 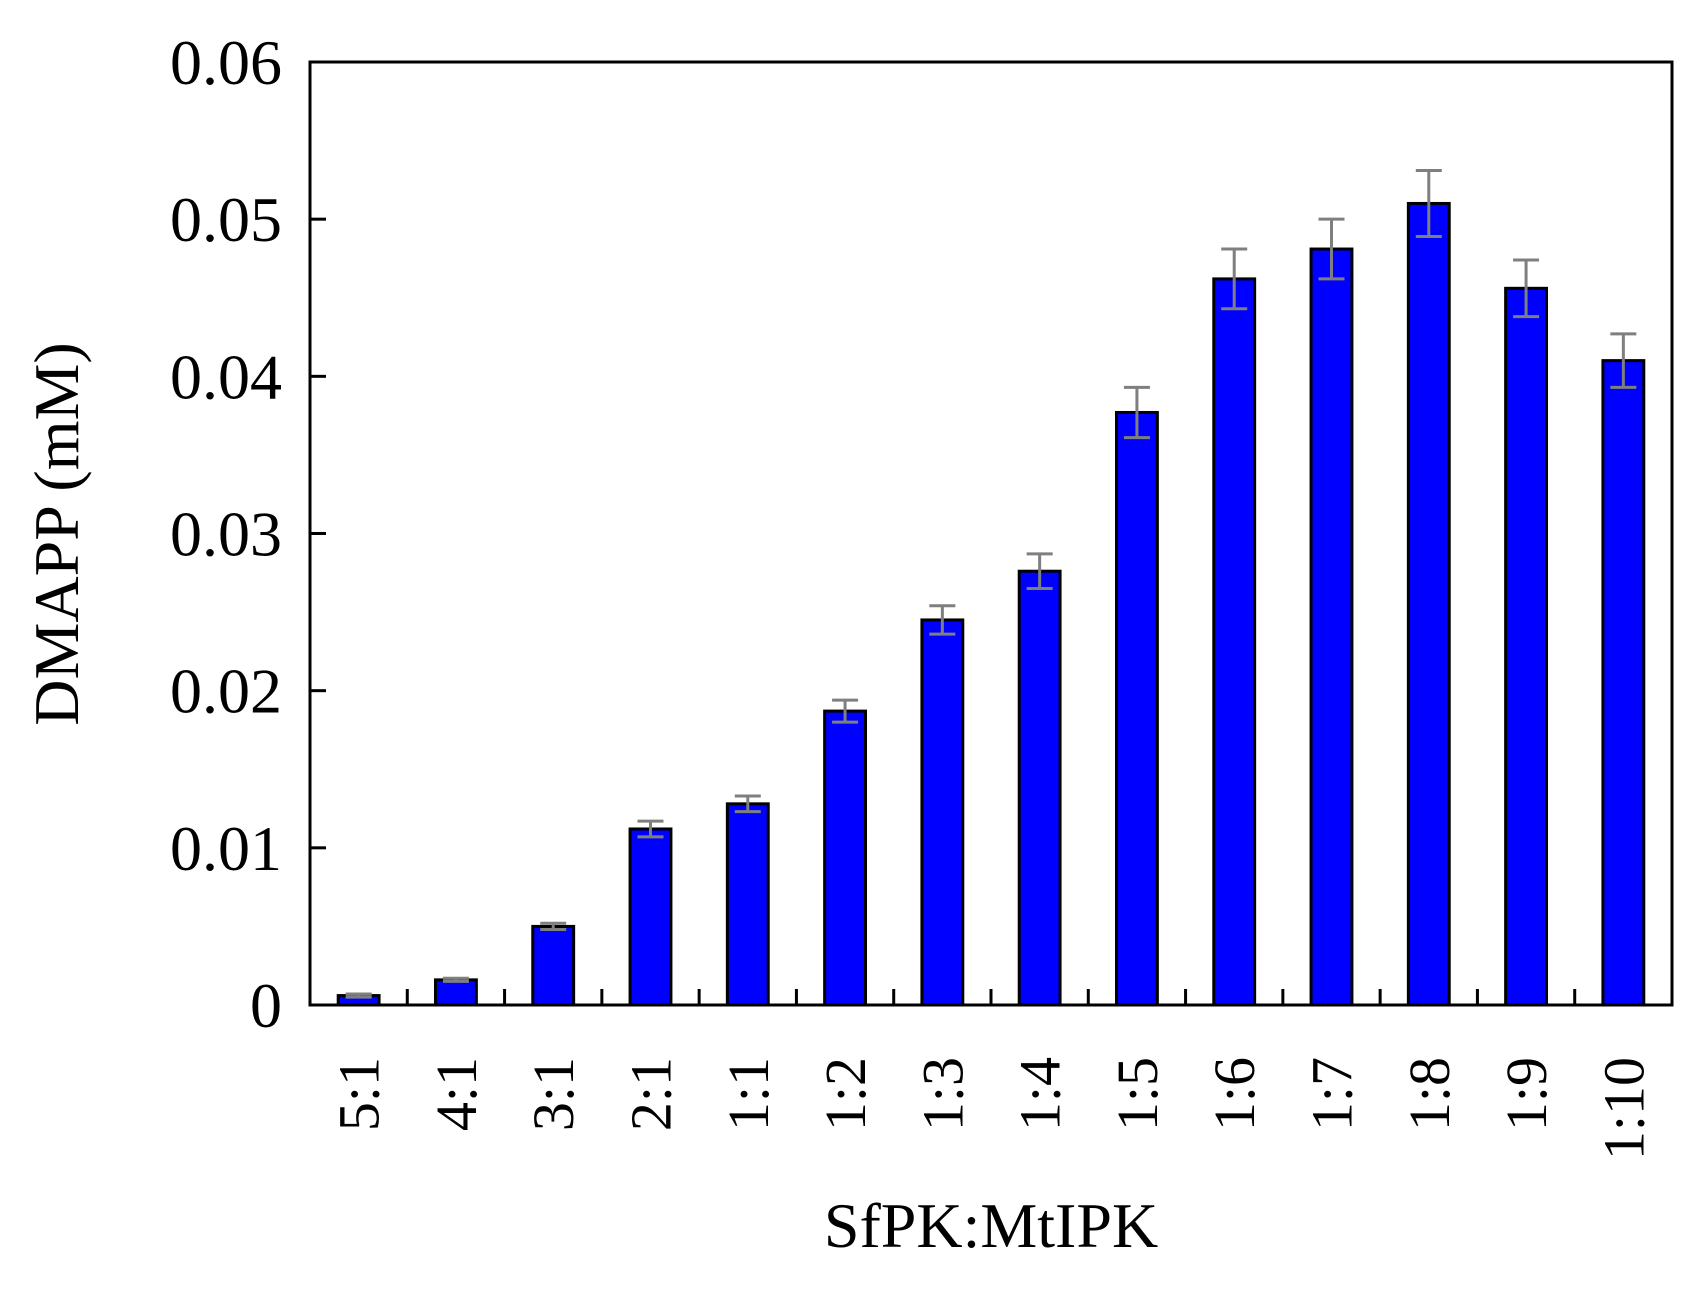 I want to click on x-axis-title: SfPK:MtIPK, so click(x=991, y=1225).